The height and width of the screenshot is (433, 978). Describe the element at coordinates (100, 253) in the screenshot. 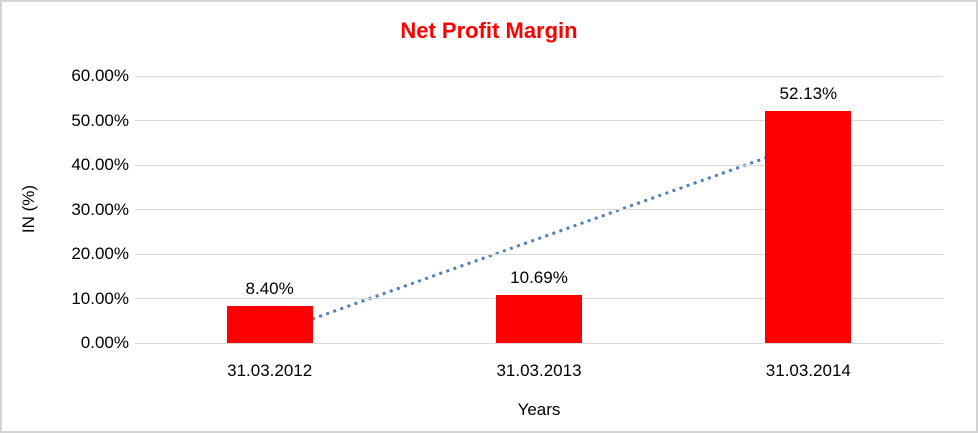

I see `y-axis-tick-label: 20.00%` at that location.